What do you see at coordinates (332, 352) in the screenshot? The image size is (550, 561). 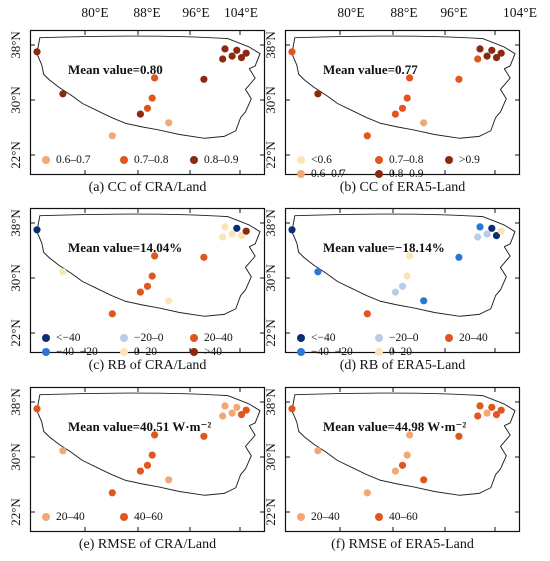 I see `legend-label: −40–−20` at bounding box center [332, 352].